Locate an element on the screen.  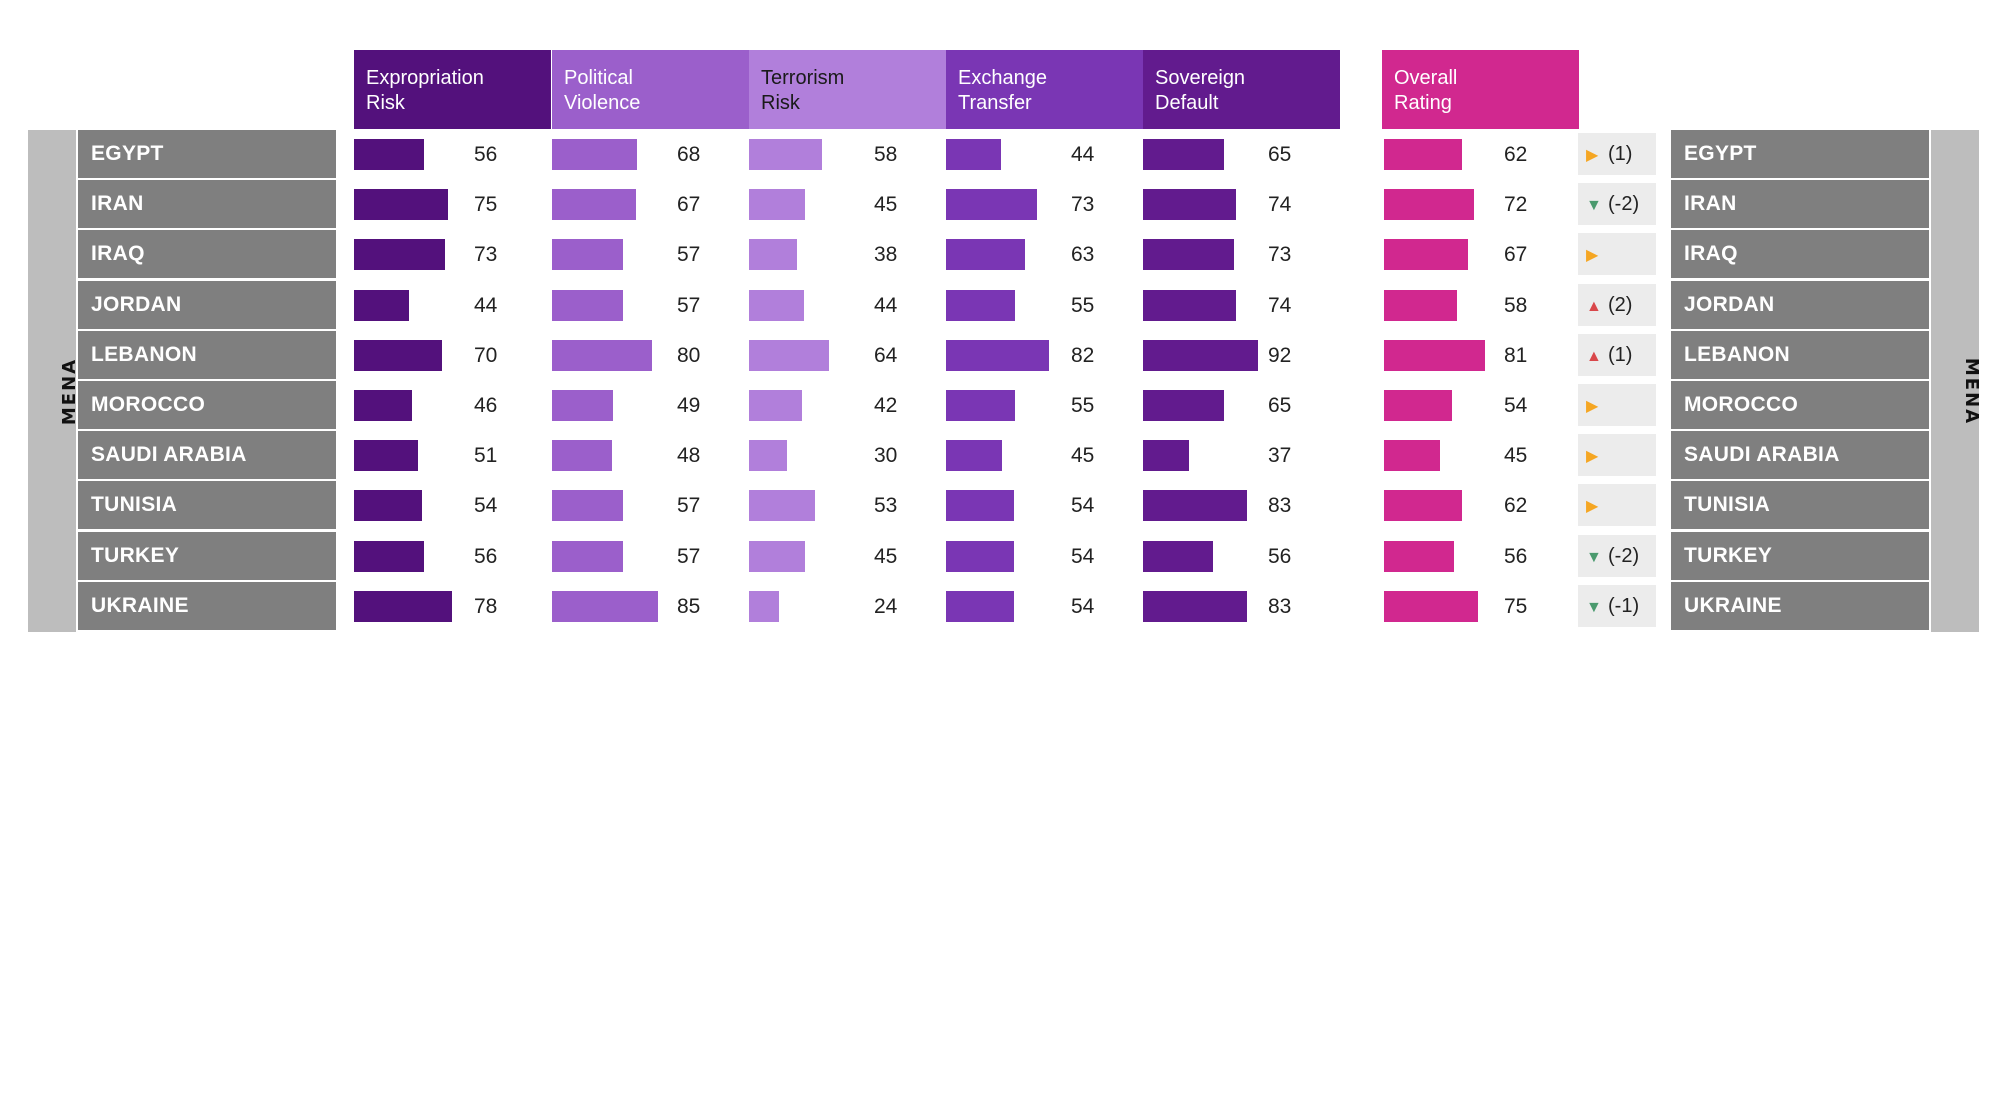
region-label-right: MENA is located at coordinates (1972, 391).